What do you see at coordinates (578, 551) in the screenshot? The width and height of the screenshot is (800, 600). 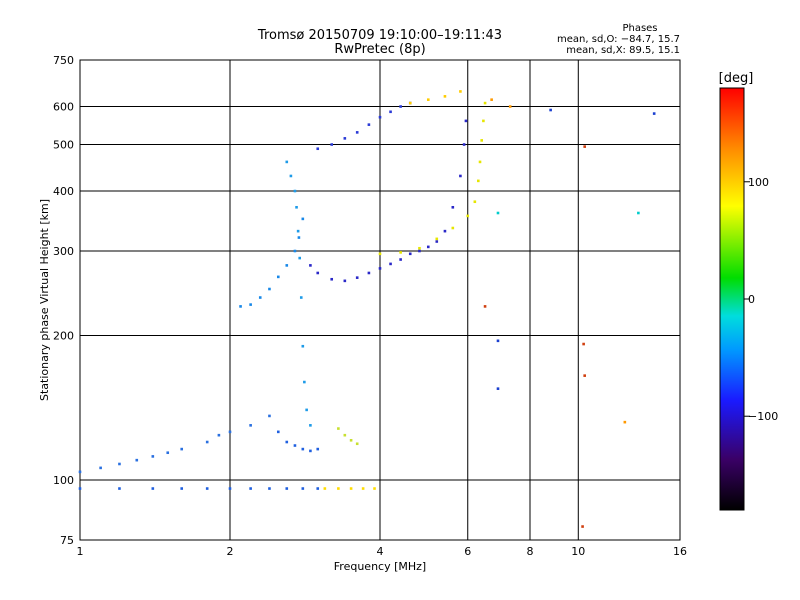 I see `x-tick-label: 10` at bounding box center [578, 551].